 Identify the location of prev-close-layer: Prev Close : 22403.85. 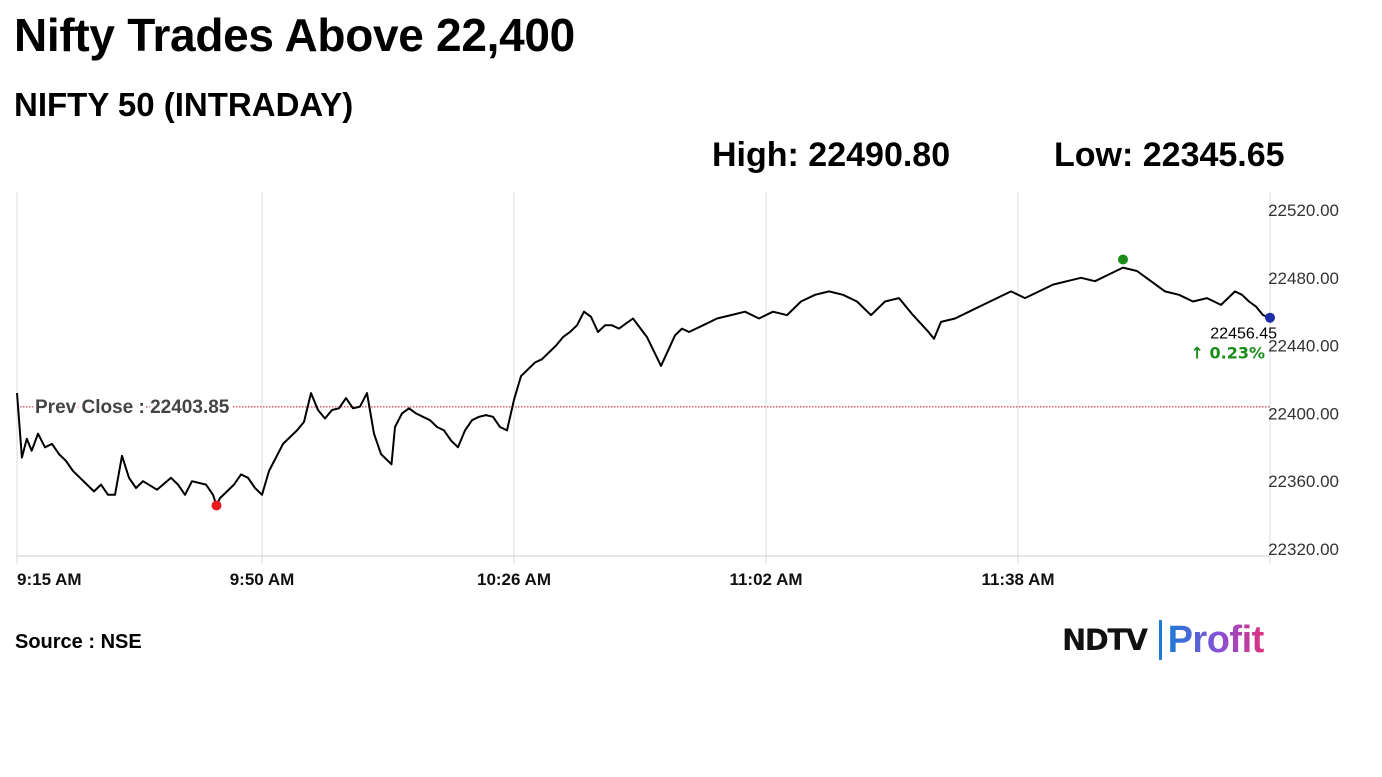
(643, 407).